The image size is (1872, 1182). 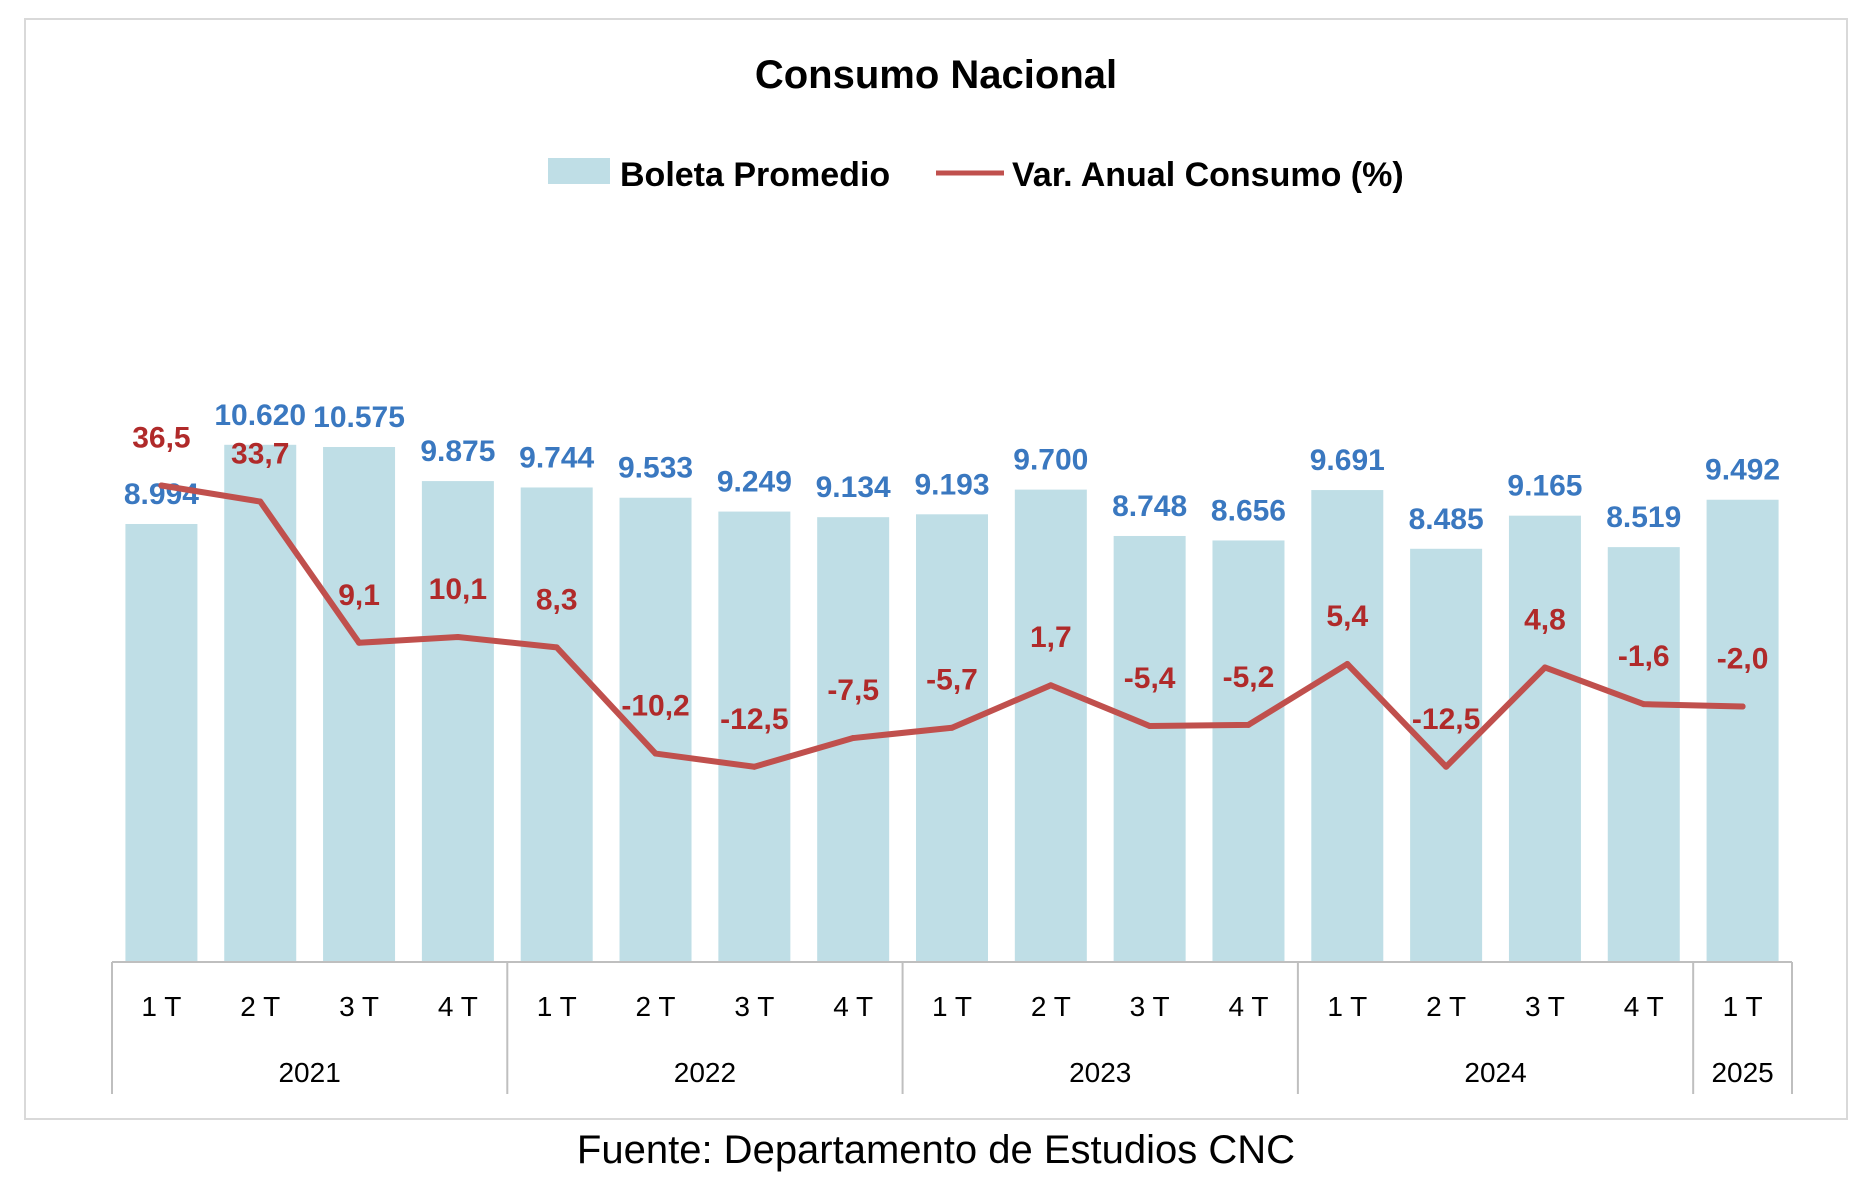 I want to click on line-data-label: 1,7, so click(x=1051, y=637).